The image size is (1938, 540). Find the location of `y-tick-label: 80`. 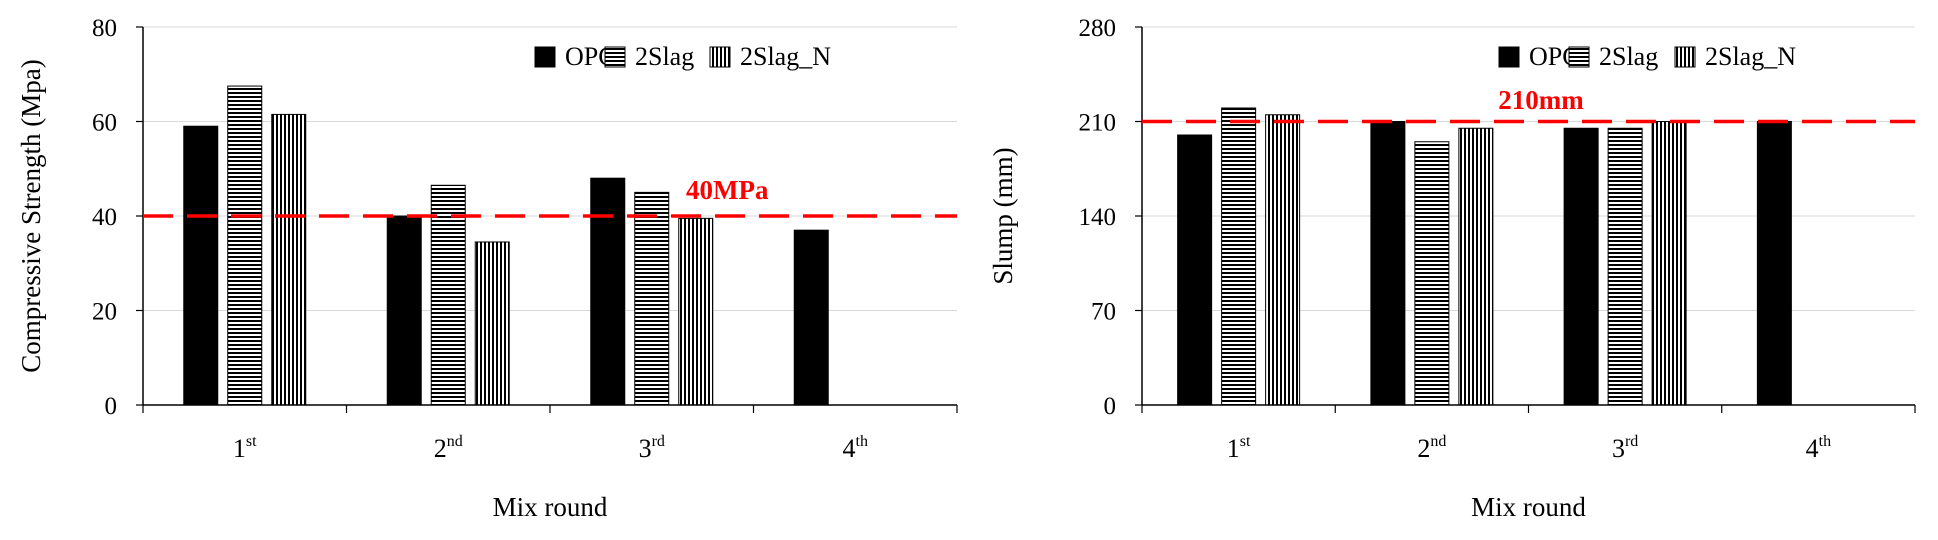

y-tick-label: 80 is located at coordinates (104, 28).